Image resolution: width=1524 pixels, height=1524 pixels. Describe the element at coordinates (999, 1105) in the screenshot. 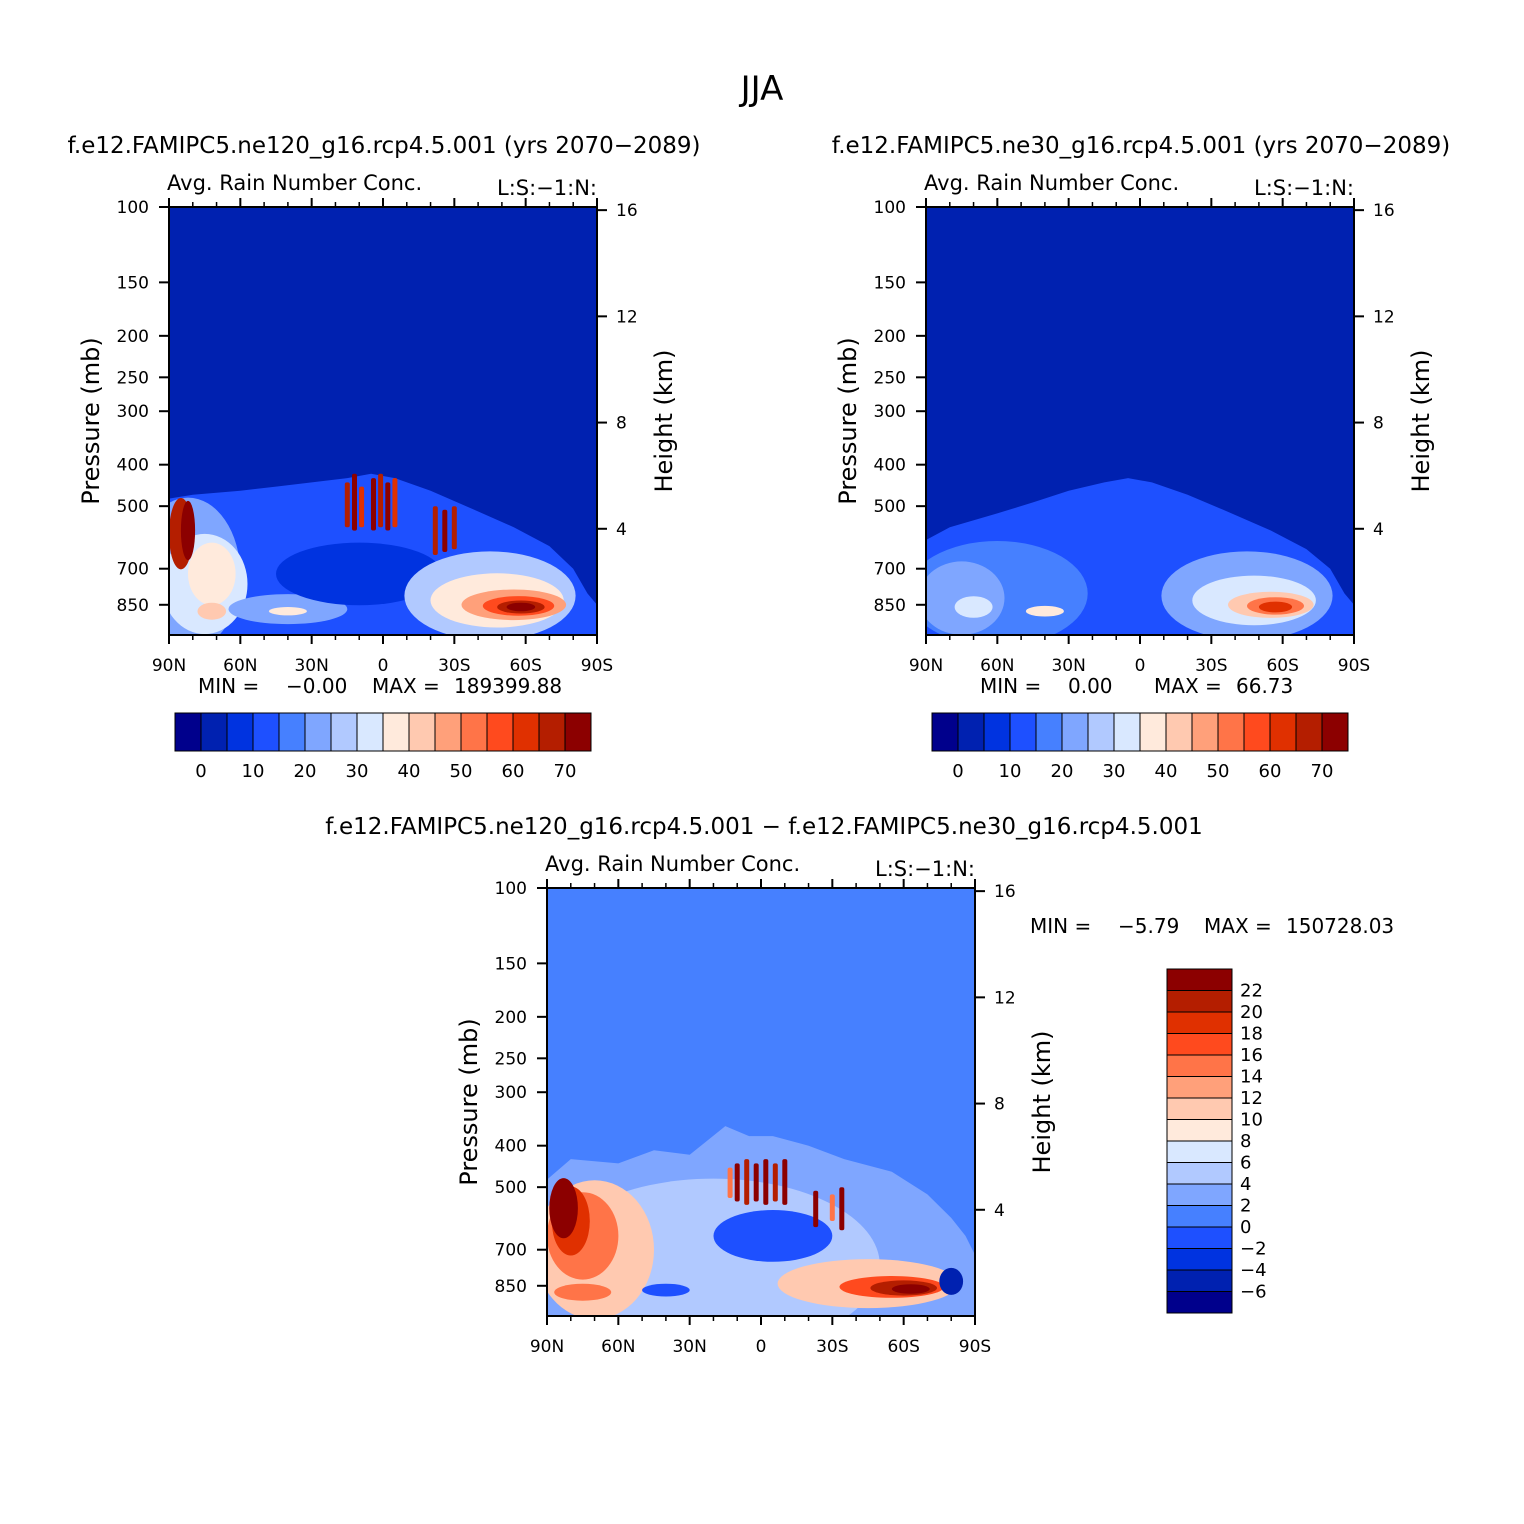

I see `y2-tick-label: 8` at that location.